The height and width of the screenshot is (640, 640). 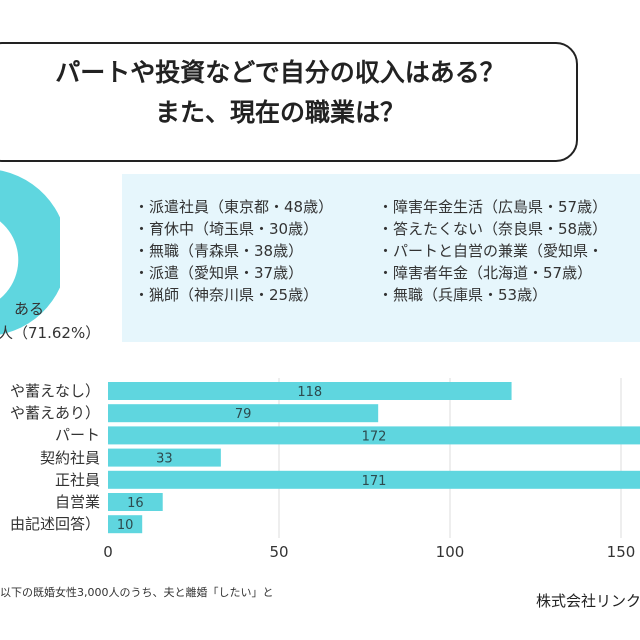 What do you see at coordinates (279, 112) in the screenshot?
I see `title-line-2: また、現在の職業は？` at bounding box center [279, 112].